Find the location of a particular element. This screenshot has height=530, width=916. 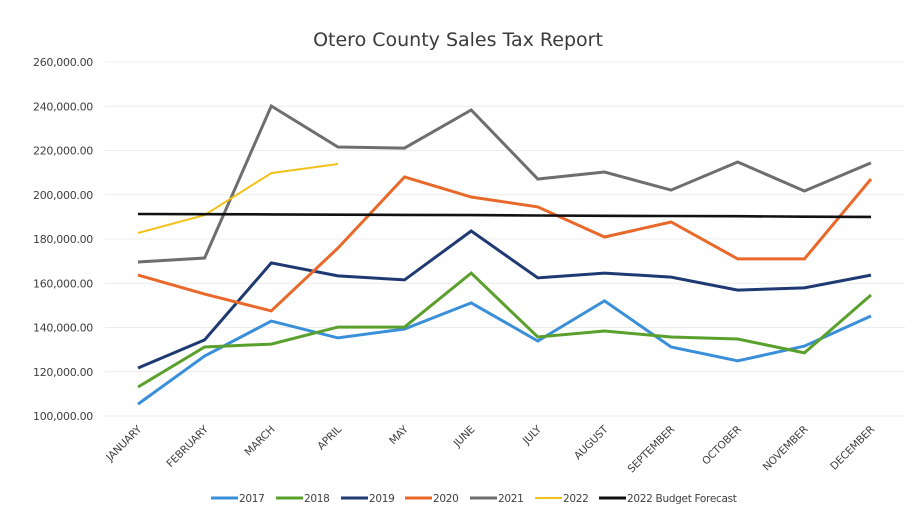

legend-item: 2022 is located at coordinates (562, 499).